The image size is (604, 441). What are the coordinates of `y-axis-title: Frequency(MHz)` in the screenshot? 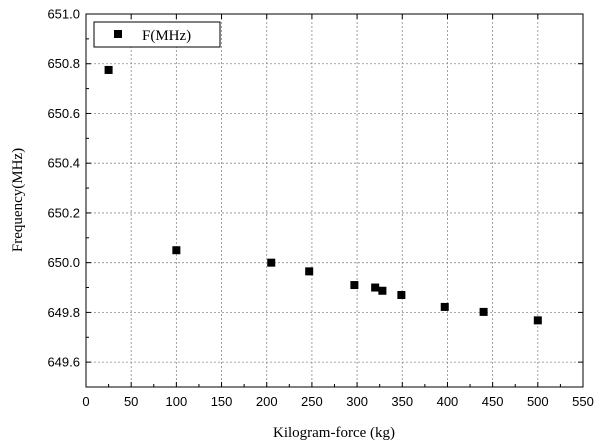 It's located at (18, 200).